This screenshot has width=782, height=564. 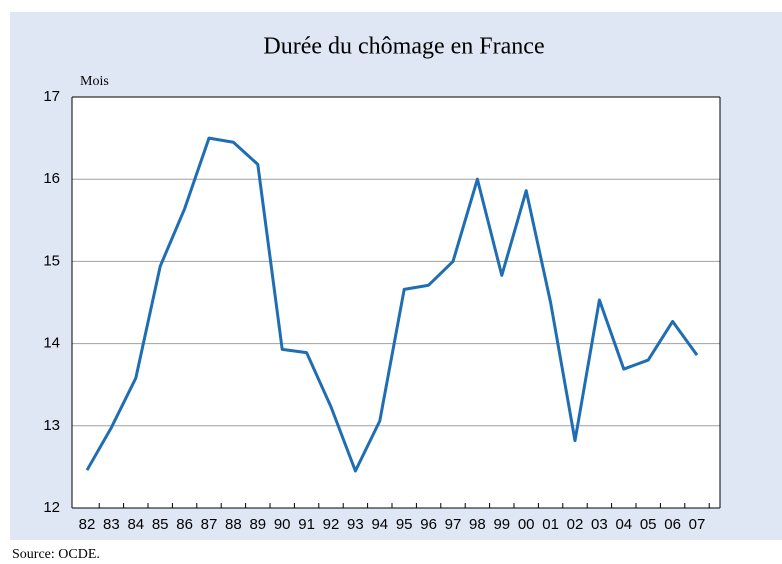 What do you see at coordinates (477, 524) in the screenshot?
I see `x-tick-label: 98` at bounding box center [477, 524].